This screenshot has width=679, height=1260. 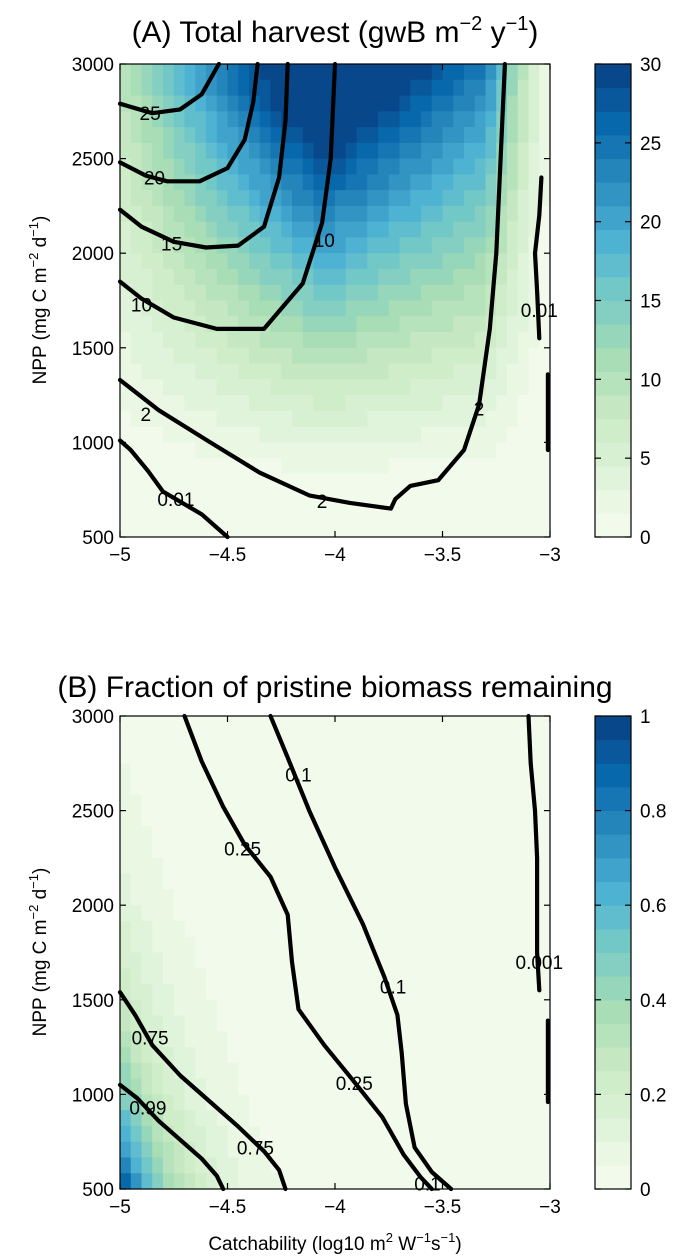 What do you see at coordinates (550, 1207) in the screenshot?
I see `x-tick-label: −3` at bounding box center [550, 1207].